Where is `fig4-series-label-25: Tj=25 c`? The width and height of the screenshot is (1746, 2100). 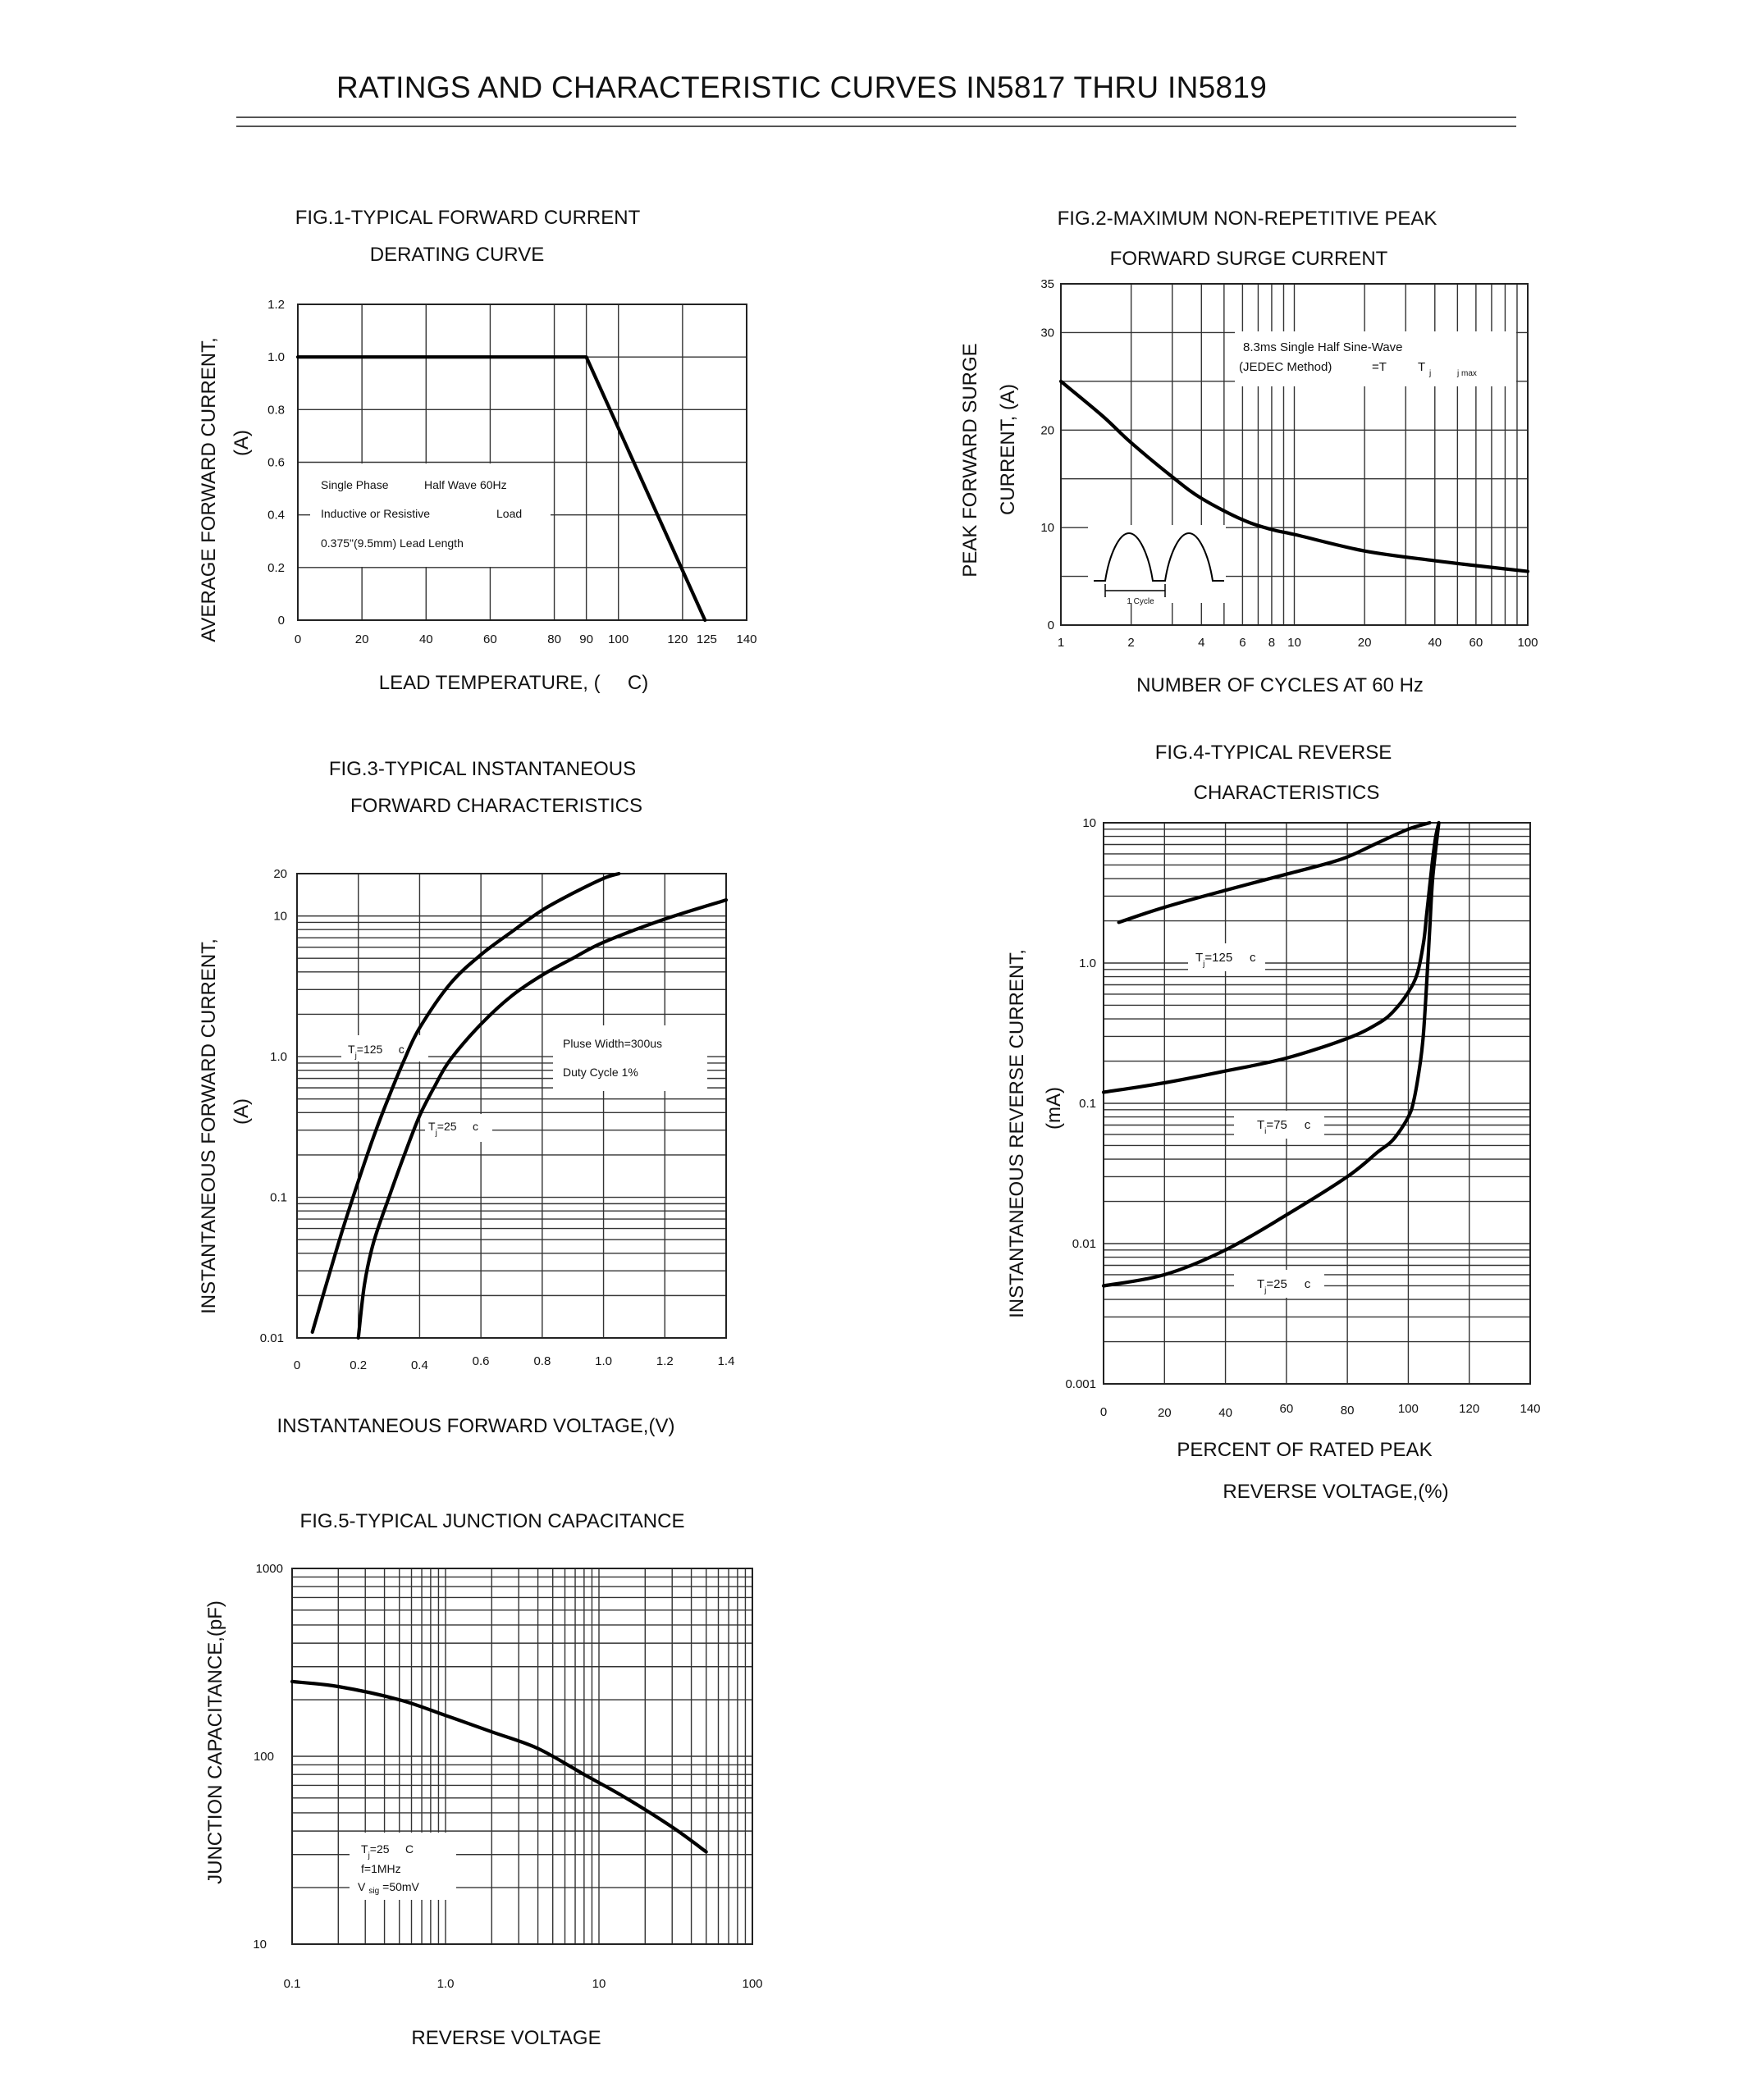
fig4-series-label-25: Tj=25 c is located at coordinates (1284, 1286).